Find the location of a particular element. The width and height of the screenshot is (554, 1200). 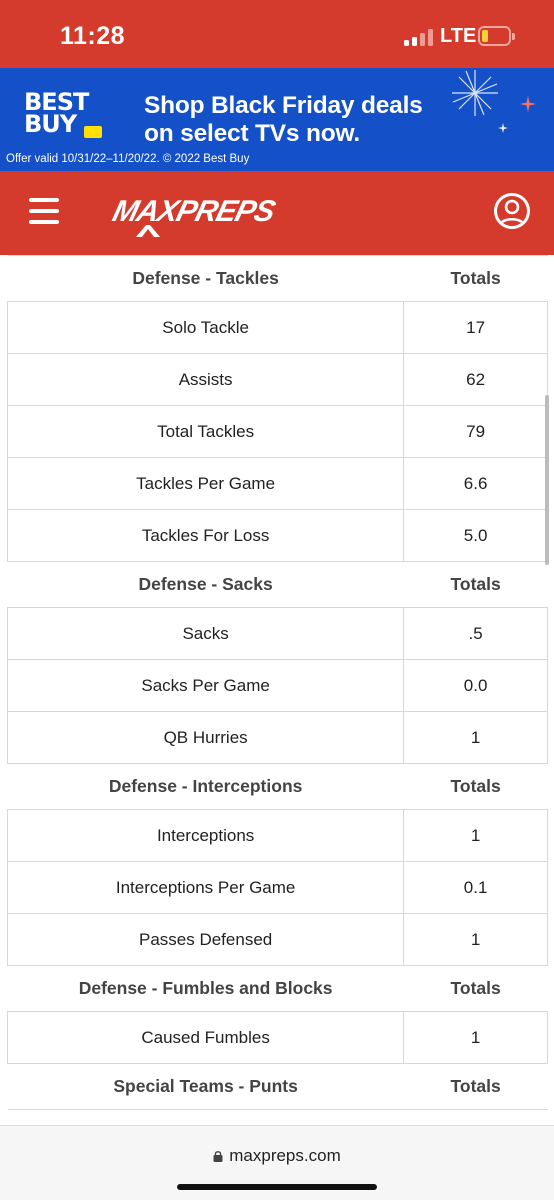

stat-row: Total Tackles 79 is located at coordinates (277, 431).